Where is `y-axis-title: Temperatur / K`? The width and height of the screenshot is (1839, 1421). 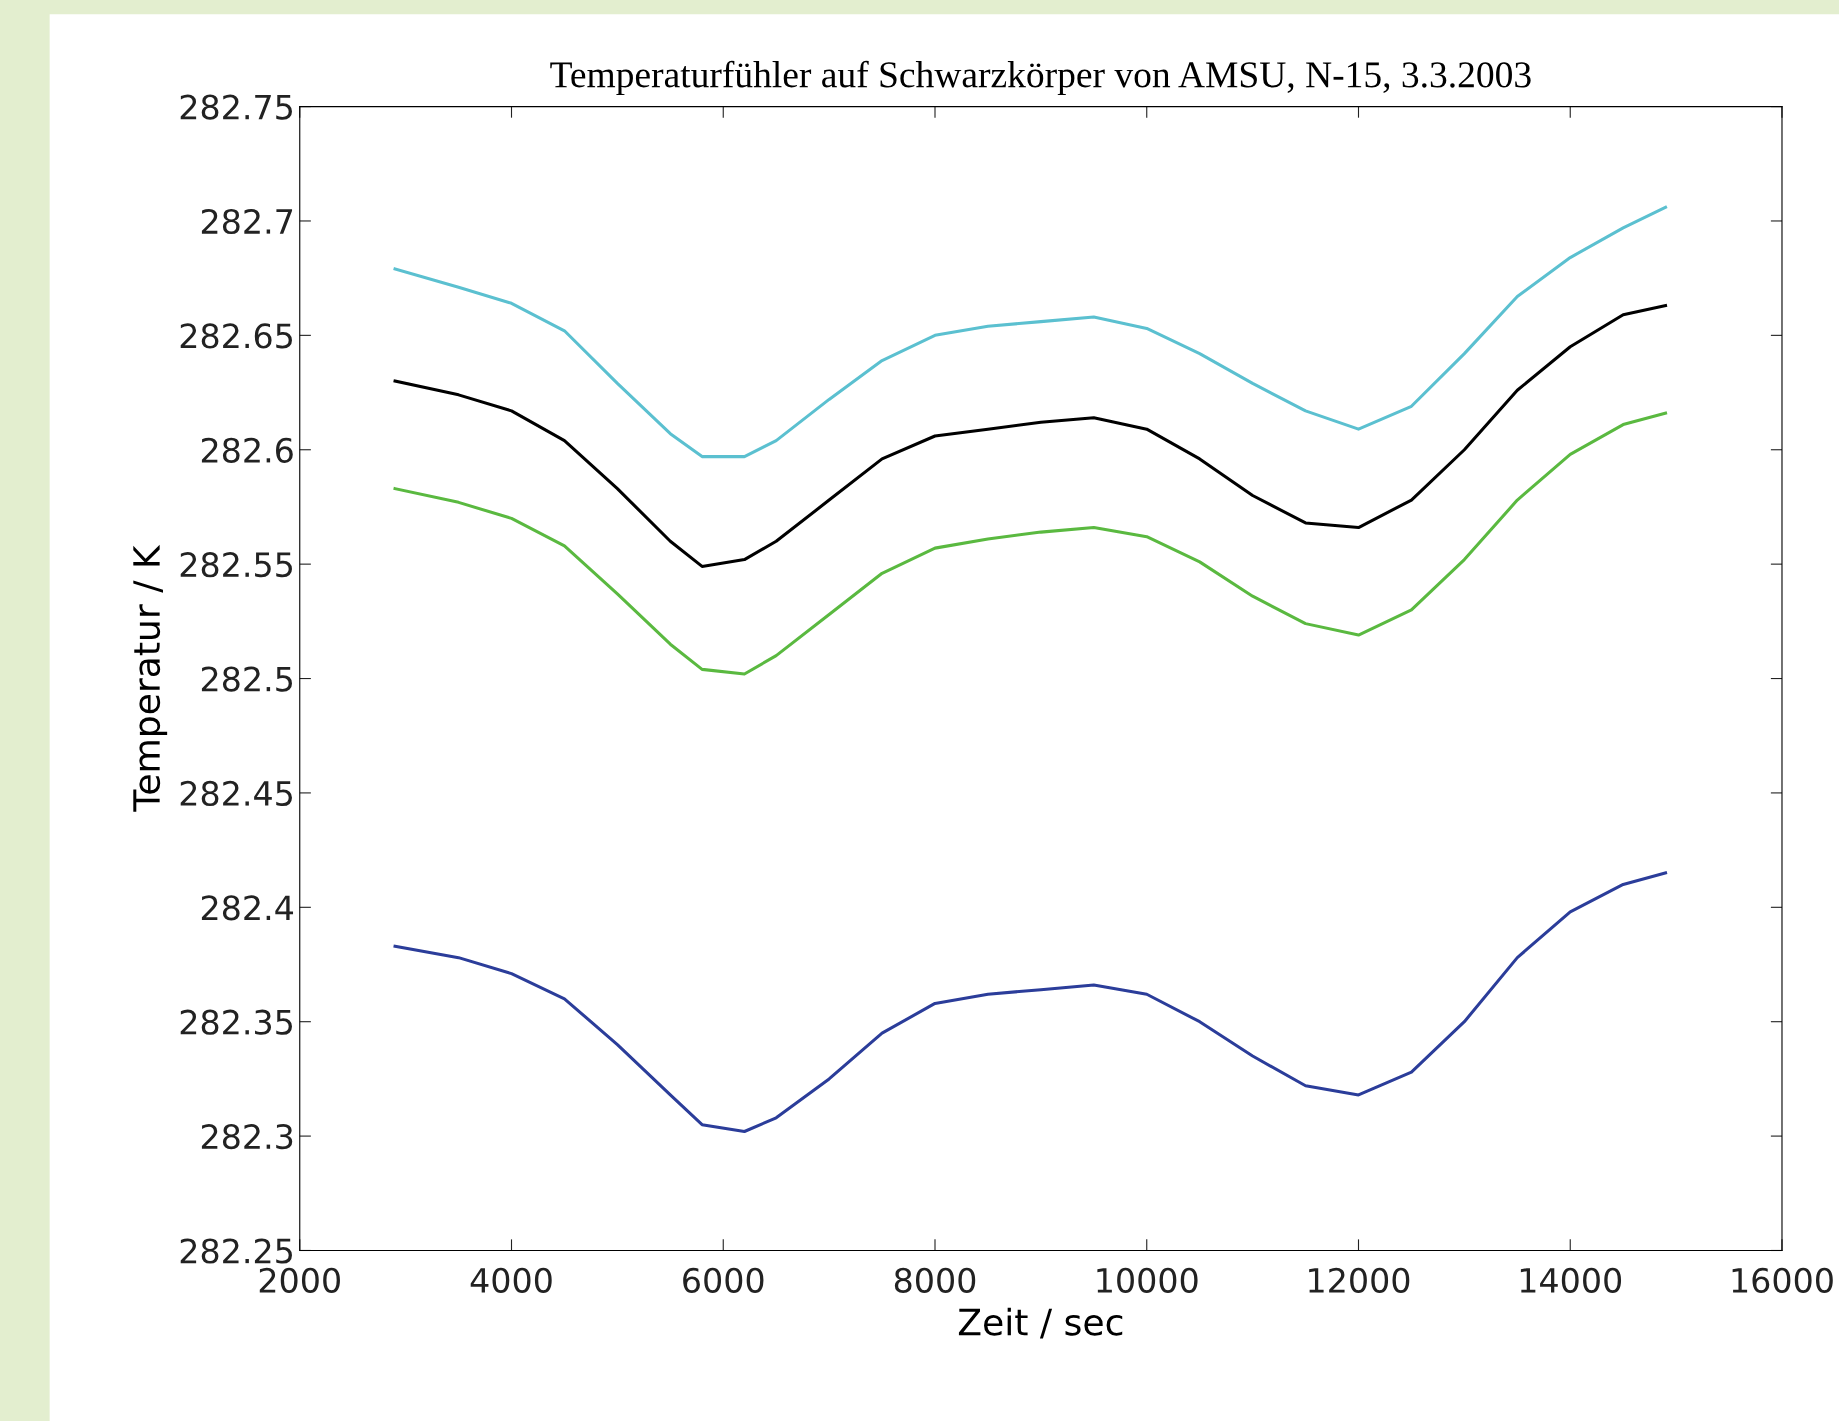 y-axis-title: Temperatur / K is located at coordinates (150, 678).